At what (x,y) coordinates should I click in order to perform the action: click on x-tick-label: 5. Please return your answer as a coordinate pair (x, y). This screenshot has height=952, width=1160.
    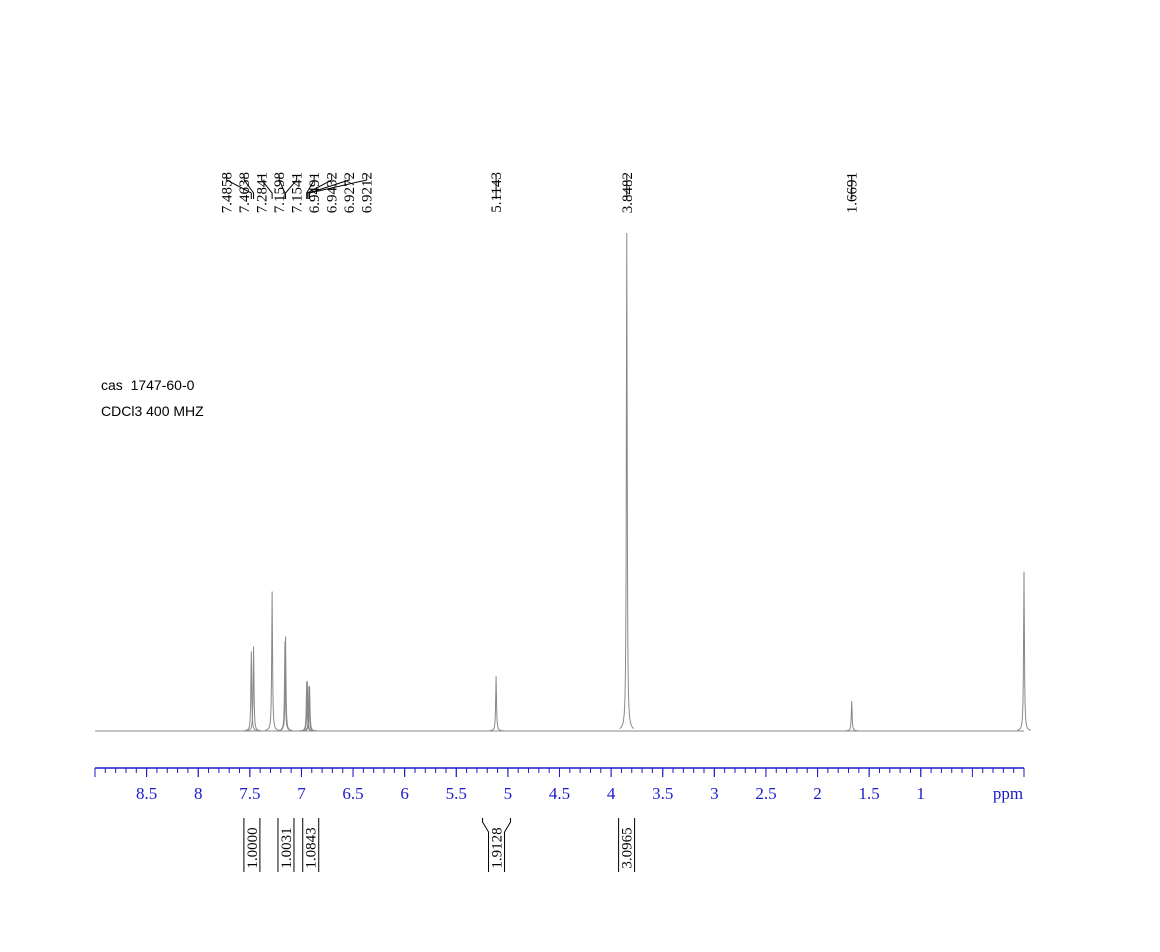
    Looking at the image, I should click on (508, 793).